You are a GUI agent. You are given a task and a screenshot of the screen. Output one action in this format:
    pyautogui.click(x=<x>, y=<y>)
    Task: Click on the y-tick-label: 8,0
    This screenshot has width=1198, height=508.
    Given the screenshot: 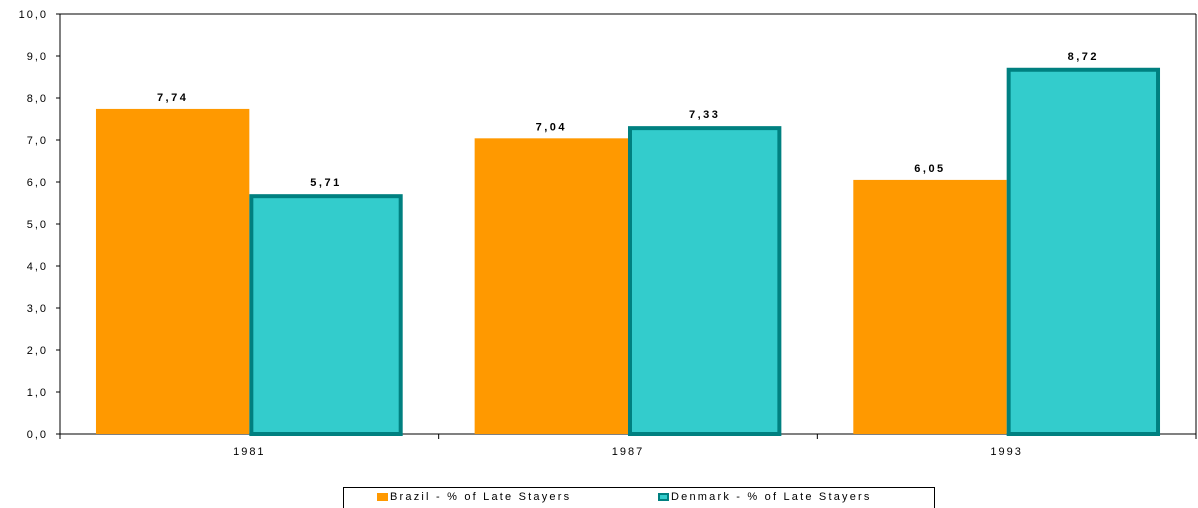 What is the action you would take?
    pyautogui.click(x=37, y=99)
    